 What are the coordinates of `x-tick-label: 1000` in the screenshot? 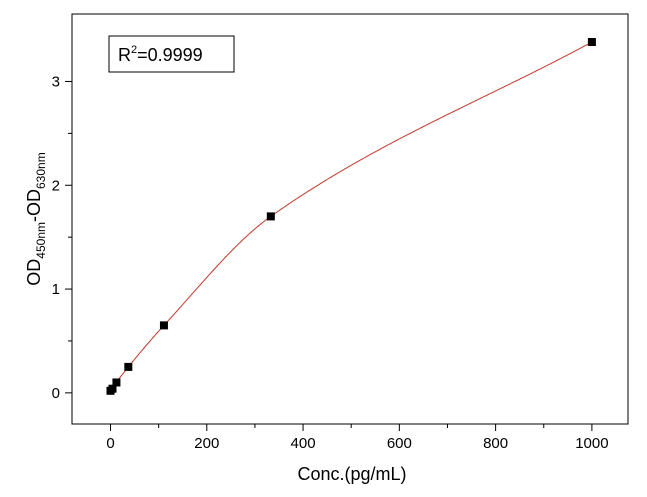 It's located at (591, 443).